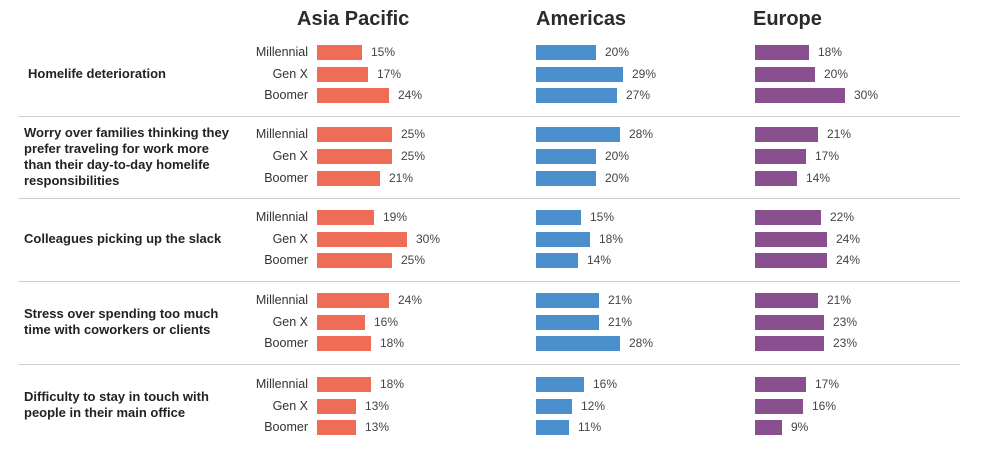  Describe the element at coordinates (644, 74) in the screenshot. I see `value-label: 29%` at that location.